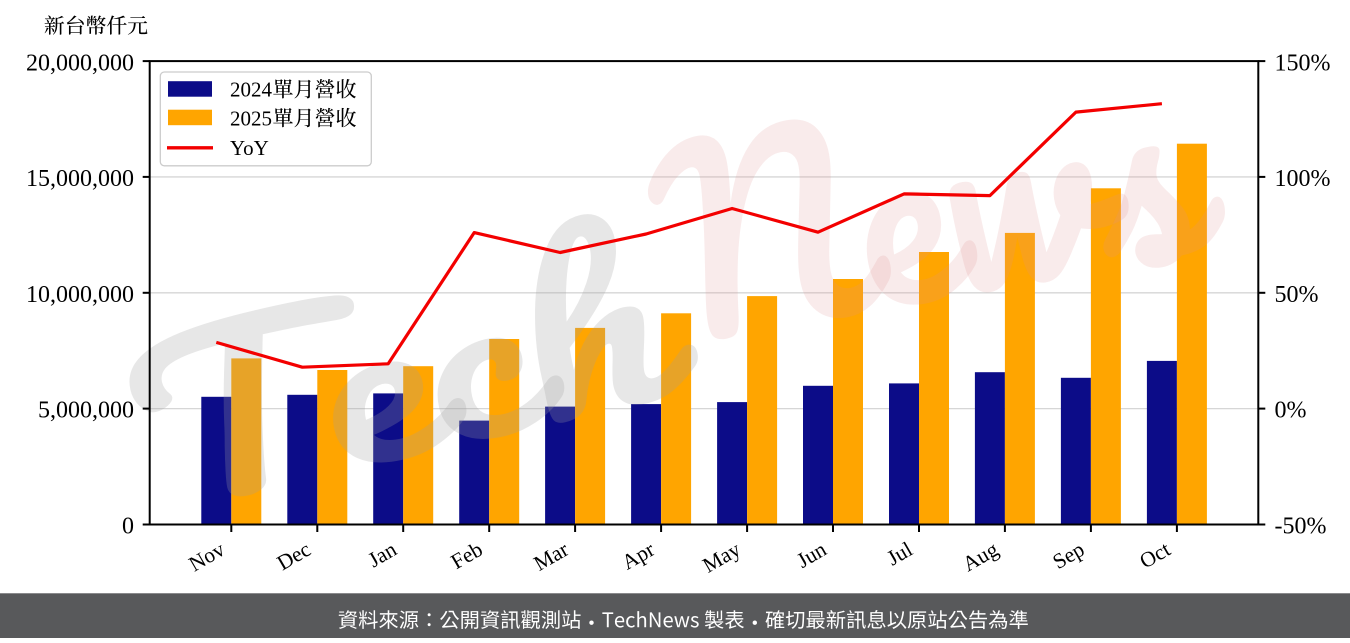 Image resolution: width=1350 pixels, height=643 pixels. Describe the element at coordinates (80, 295) in the screenshot. I see `svg-text: 10,000,000` at that location.